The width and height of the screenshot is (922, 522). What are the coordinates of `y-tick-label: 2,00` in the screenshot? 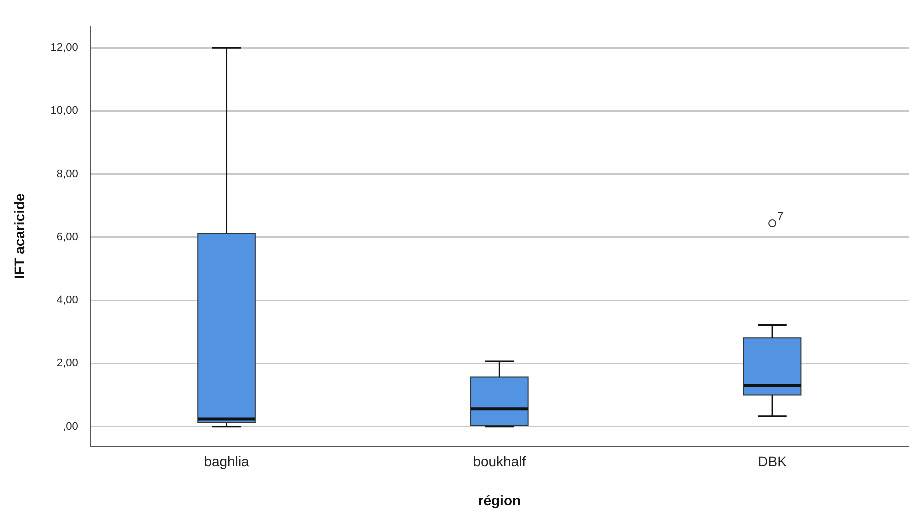 It's located at (67, 364).